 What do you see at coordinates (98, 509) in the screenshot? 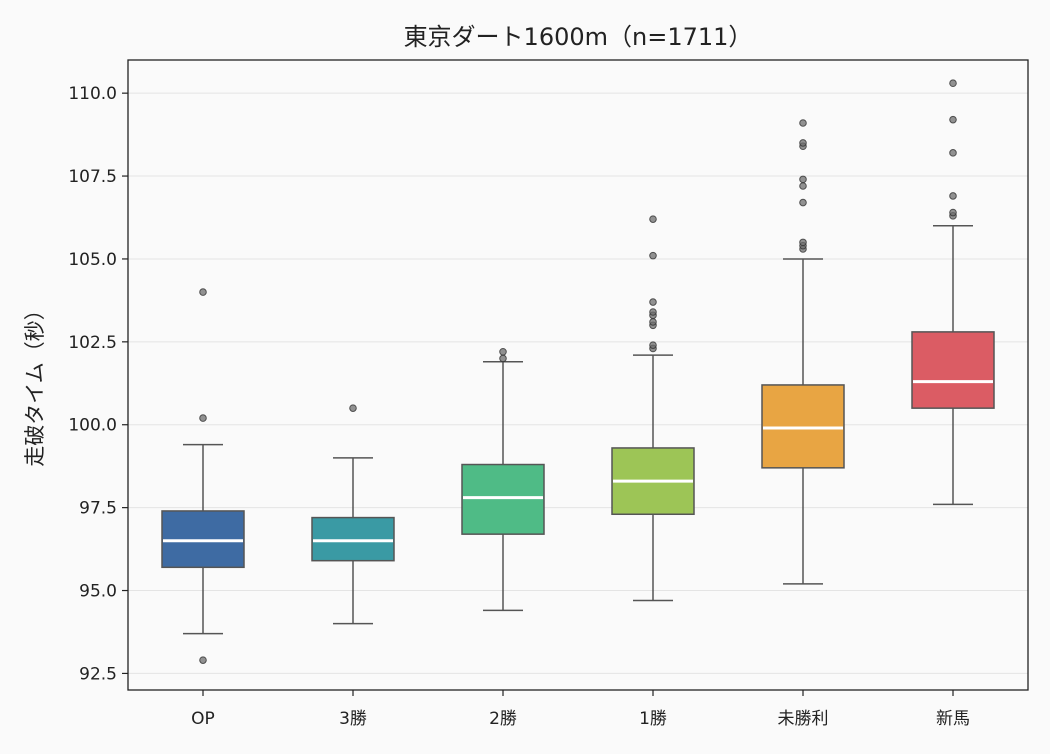
I see `y-tick-label: 97.5` at bounding box center [98, 509].